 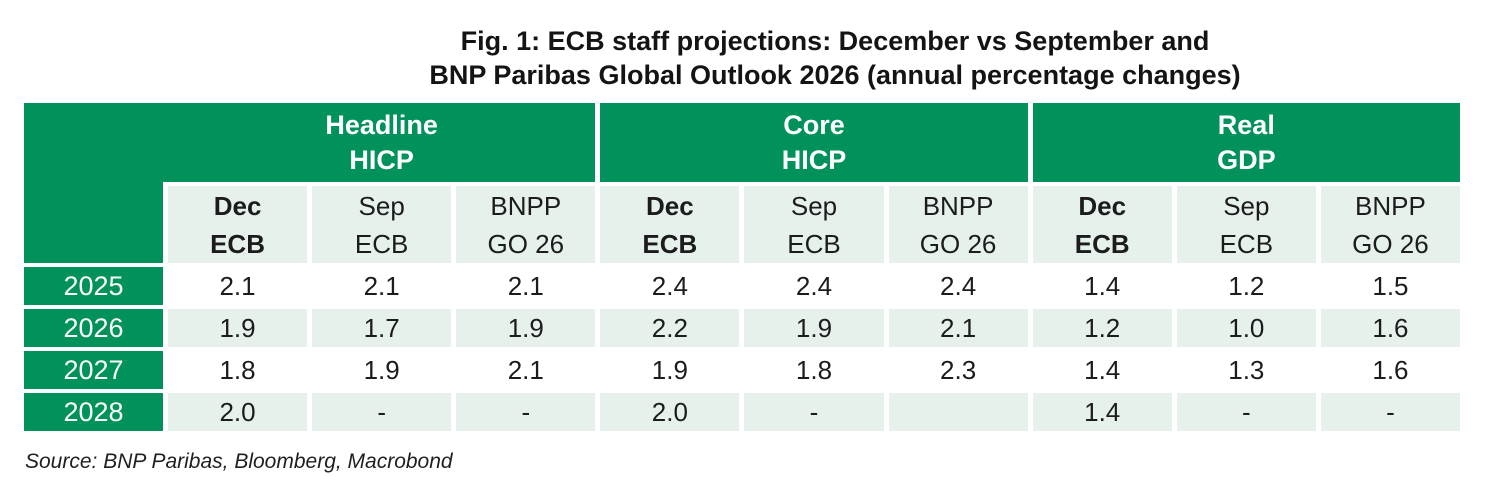 I want to click on row-header-2026: 2026, so click(x=93, y=328).